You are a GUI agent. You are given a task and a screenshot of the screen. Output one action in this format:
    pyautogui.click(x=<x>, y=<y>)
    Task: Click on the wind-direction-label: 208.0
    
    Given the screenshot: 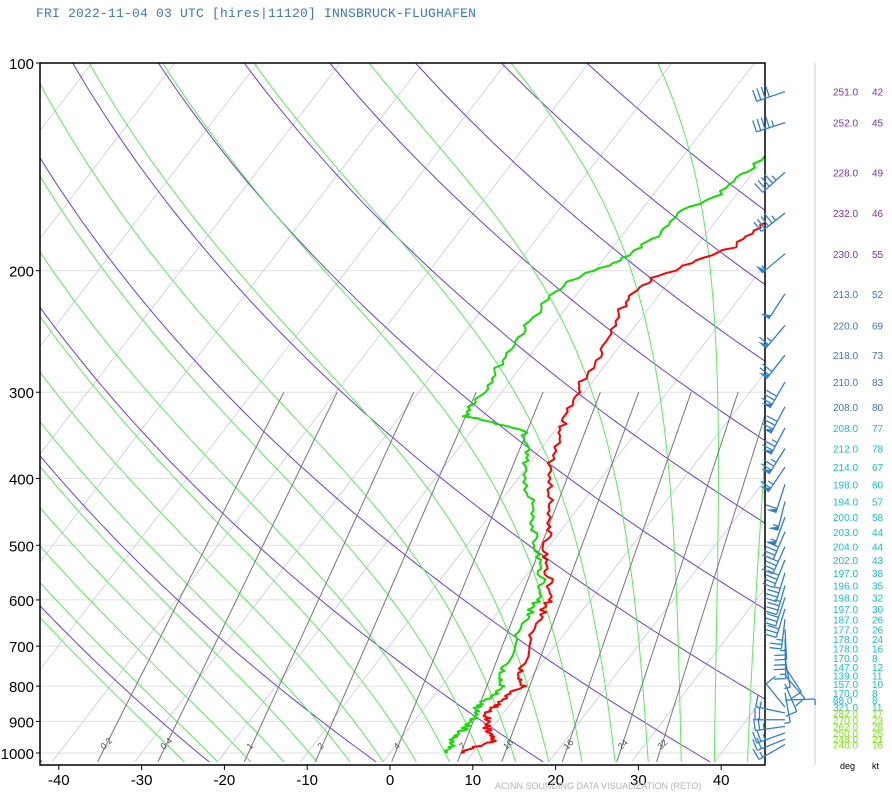 What is the action you would take?
    pyautogui.click(x=845, y=429)
    